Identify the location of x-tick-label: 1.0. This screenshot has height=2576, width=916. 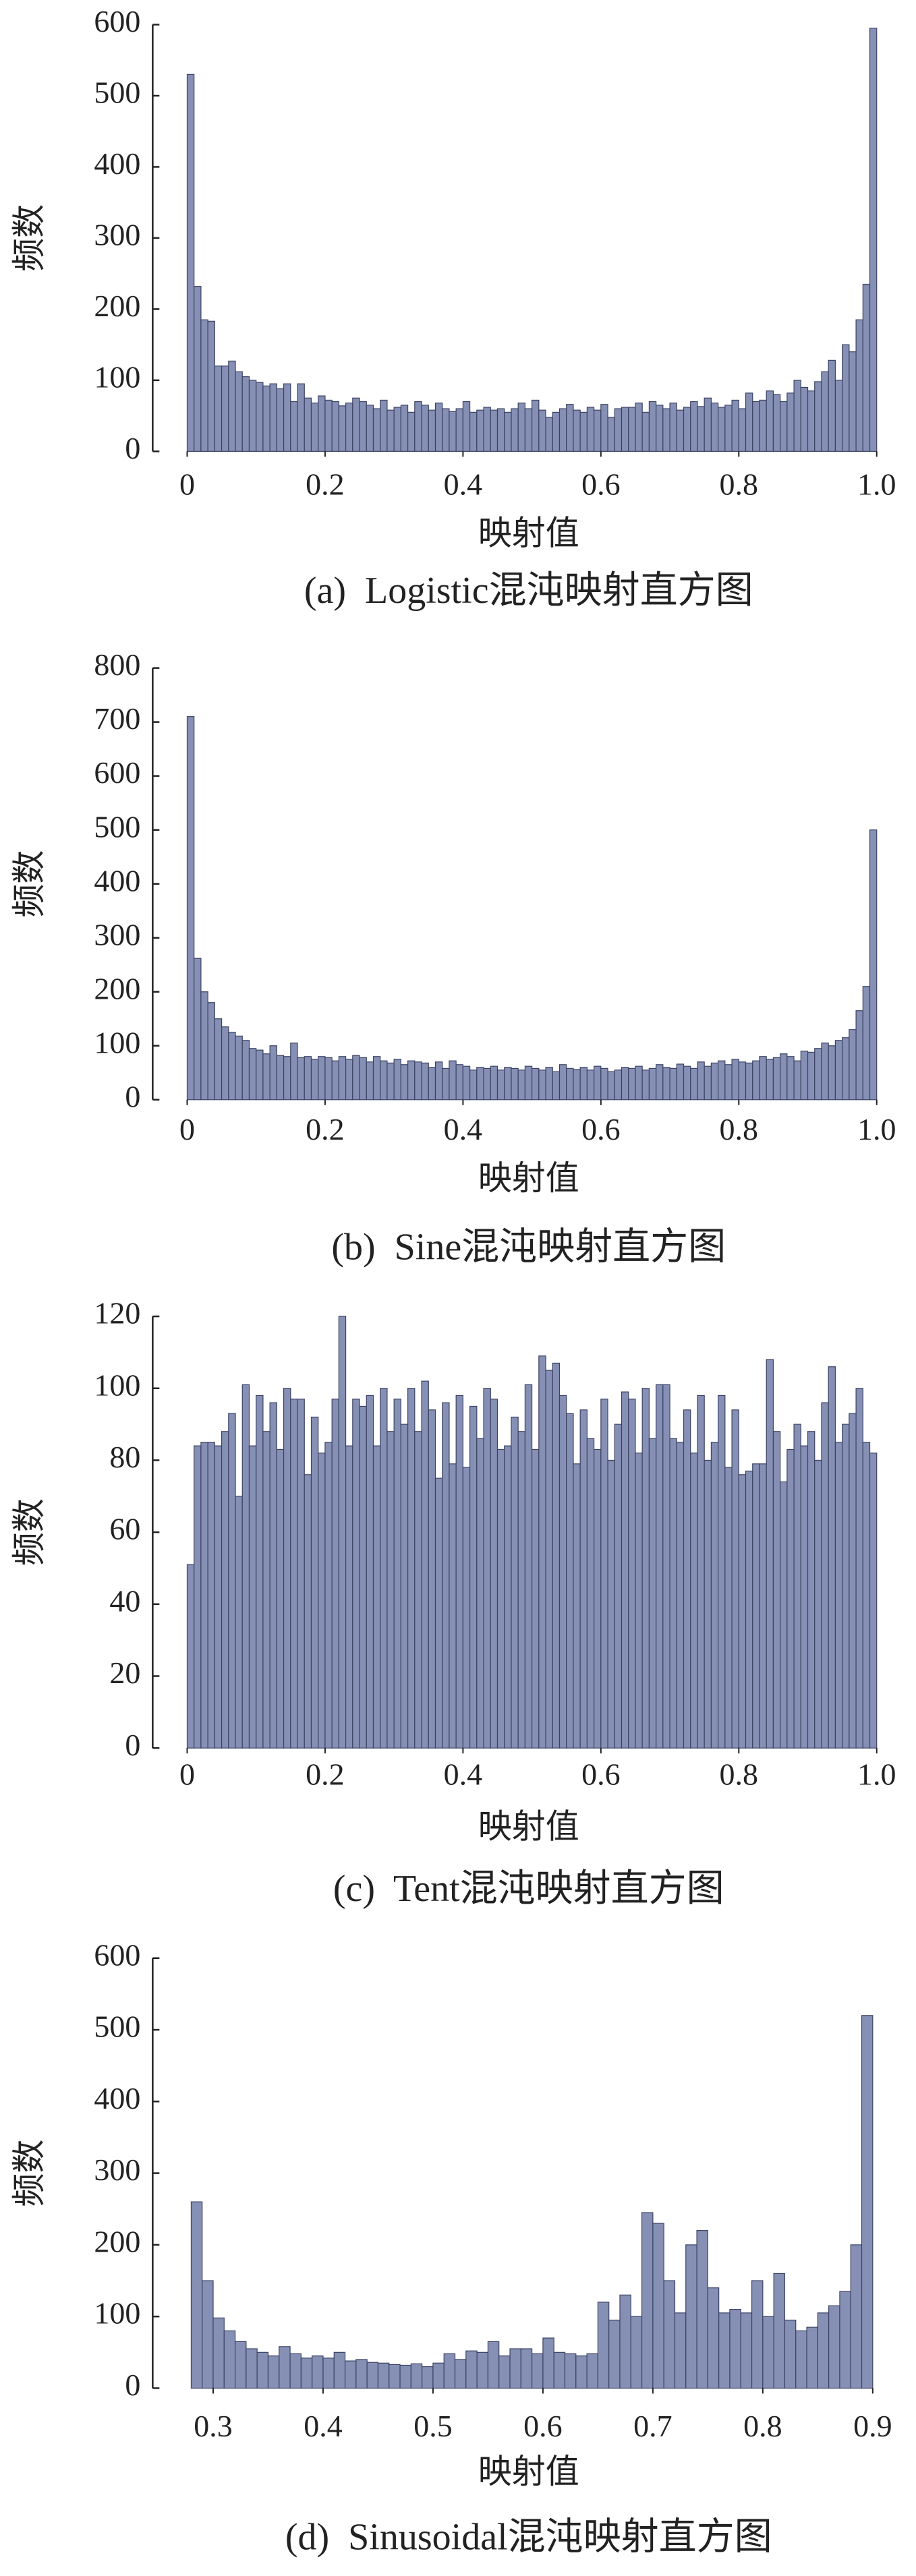
(877, 1775).